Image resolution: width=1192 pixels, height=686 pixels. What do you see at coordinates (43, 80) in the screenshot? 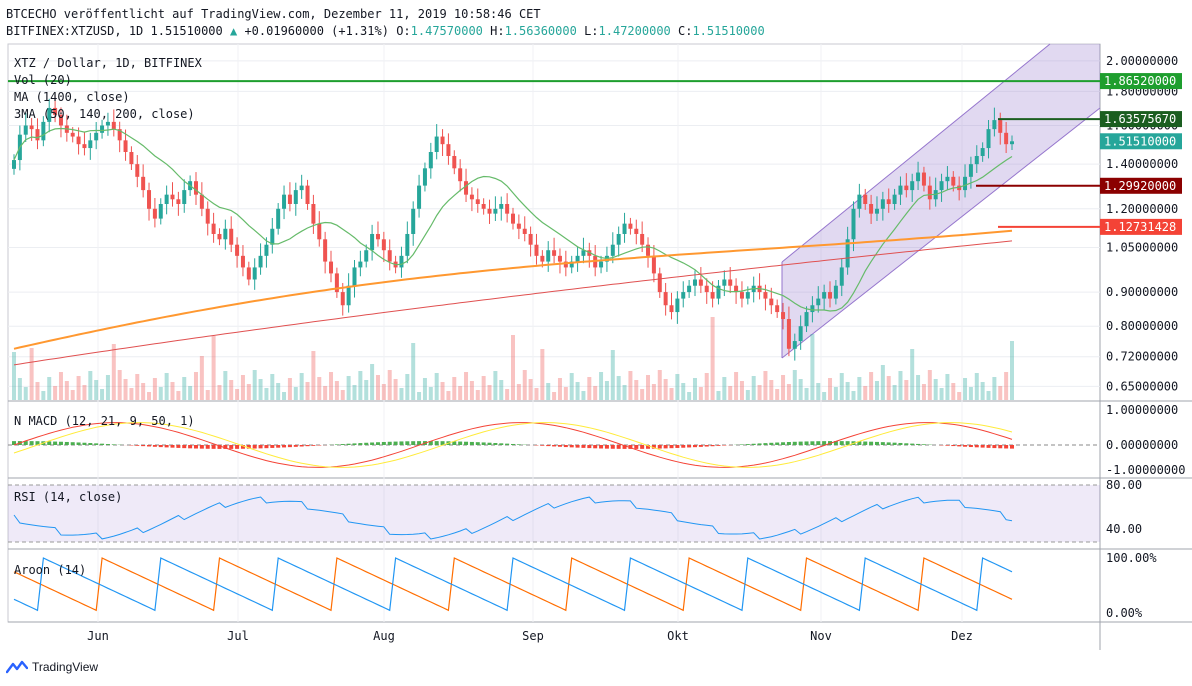
I see `volume-legend: Vol (20)` at bounding box center [43, 80].